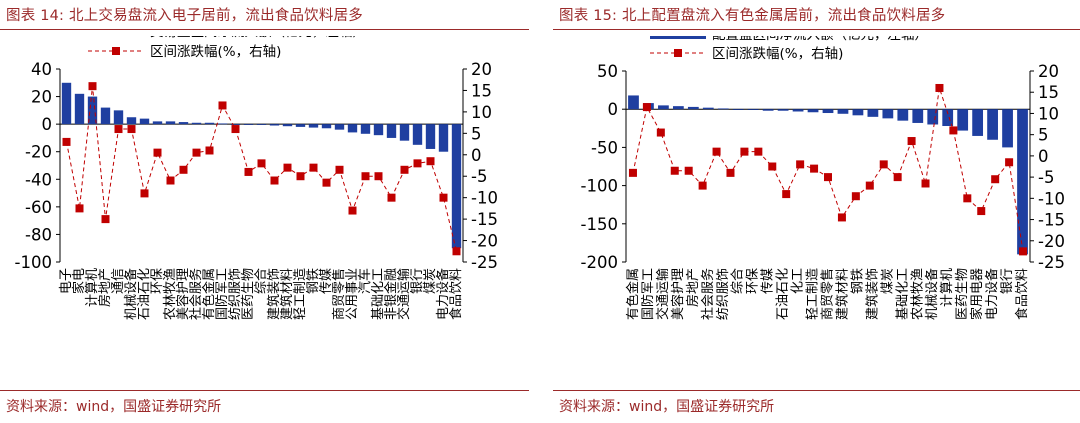 This screenshot has width=1080, height=423. I want to click on bar-家用电器, so click(978, 122).